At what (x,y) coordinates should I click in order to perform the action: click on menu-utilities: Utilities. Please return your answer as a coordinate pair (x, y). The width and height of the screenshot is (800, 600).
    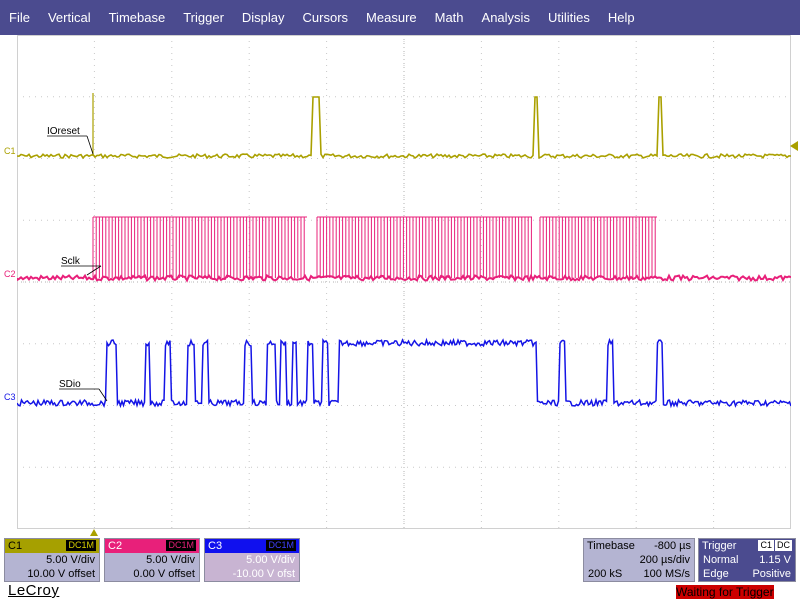
    Looking at the image, I should click on (568, 17).